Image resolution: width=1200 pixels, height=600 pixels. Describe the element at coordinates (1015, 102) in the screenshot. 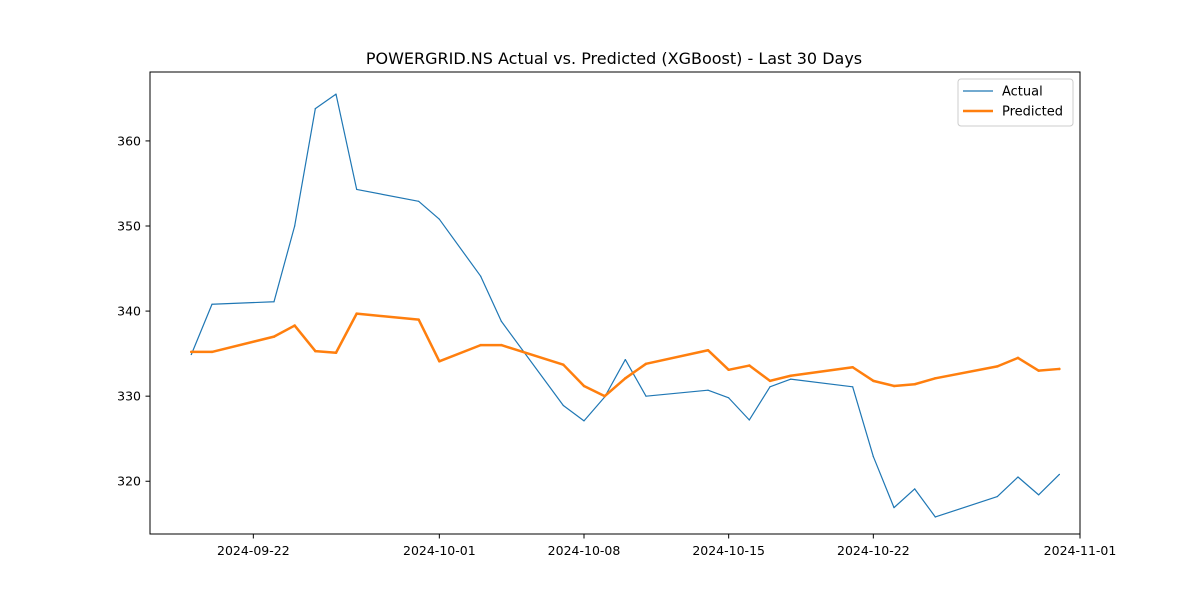

I see `legend: Actual Predicted` at that location.